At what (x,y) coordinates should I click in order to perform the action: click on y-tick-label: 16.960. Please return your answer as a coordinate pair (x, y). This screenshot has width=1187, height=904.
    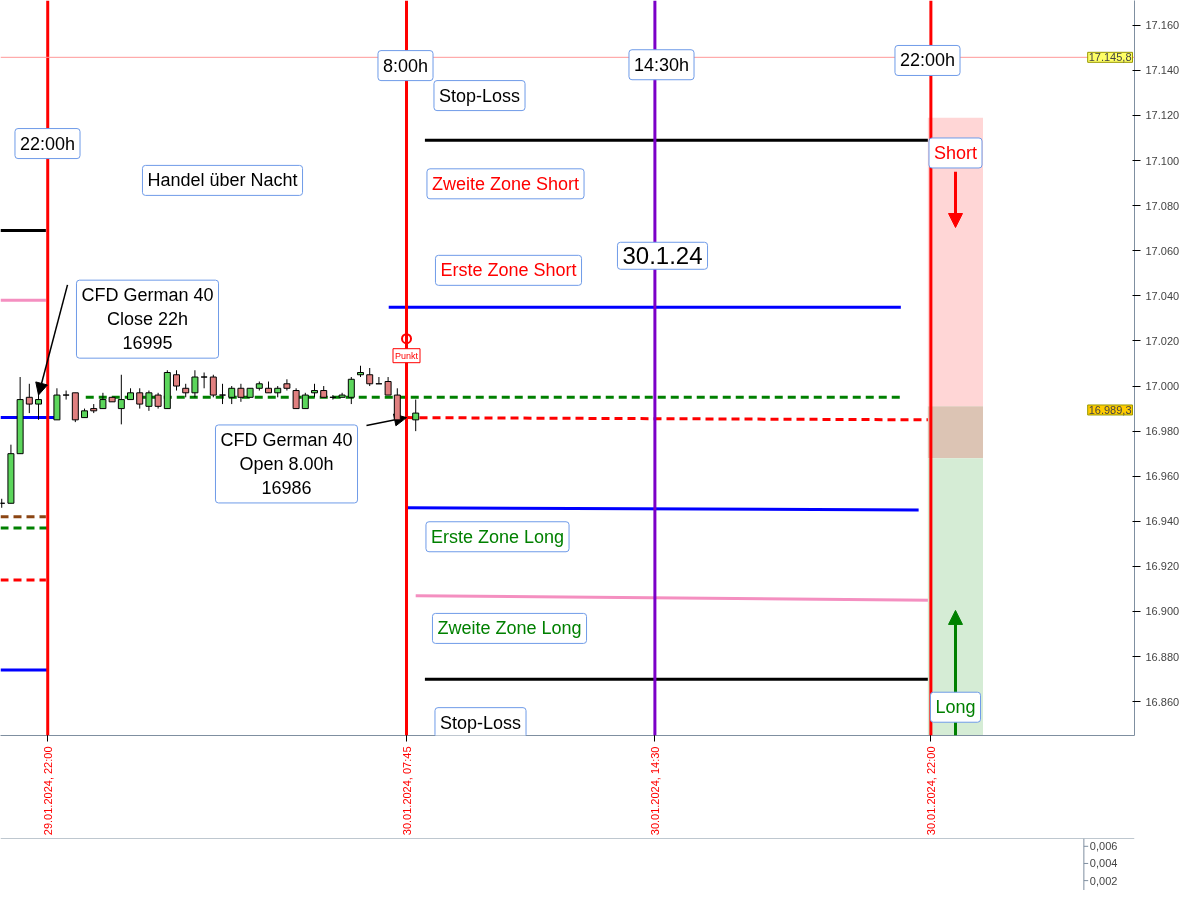
    Looking at the image, I should click on (1162, 476).